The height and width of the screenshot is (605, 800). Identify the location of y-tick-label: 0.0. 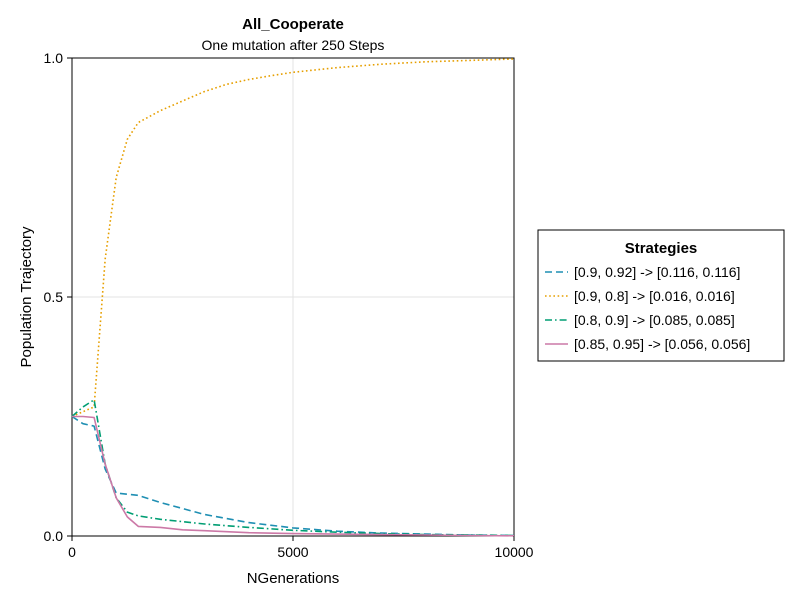
(54, 536).